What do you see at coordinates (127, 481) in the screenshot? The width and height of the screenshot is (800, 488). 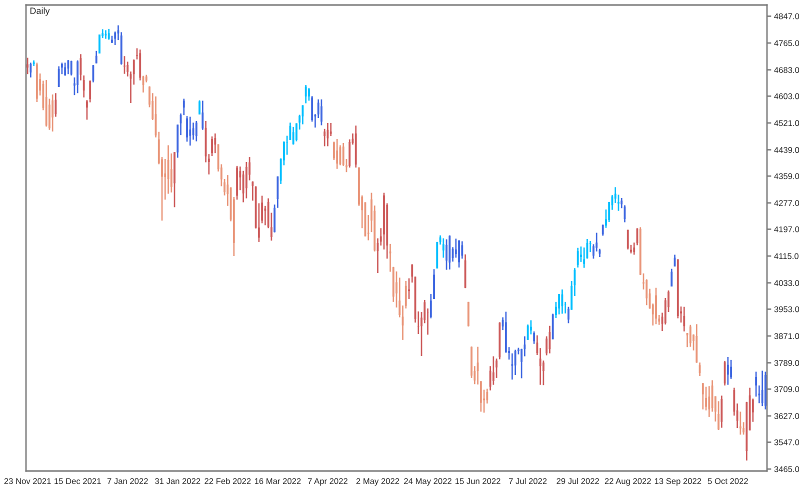 I see `x-tick-label: 7 Jan 2022` at bounding box center [127, 481].